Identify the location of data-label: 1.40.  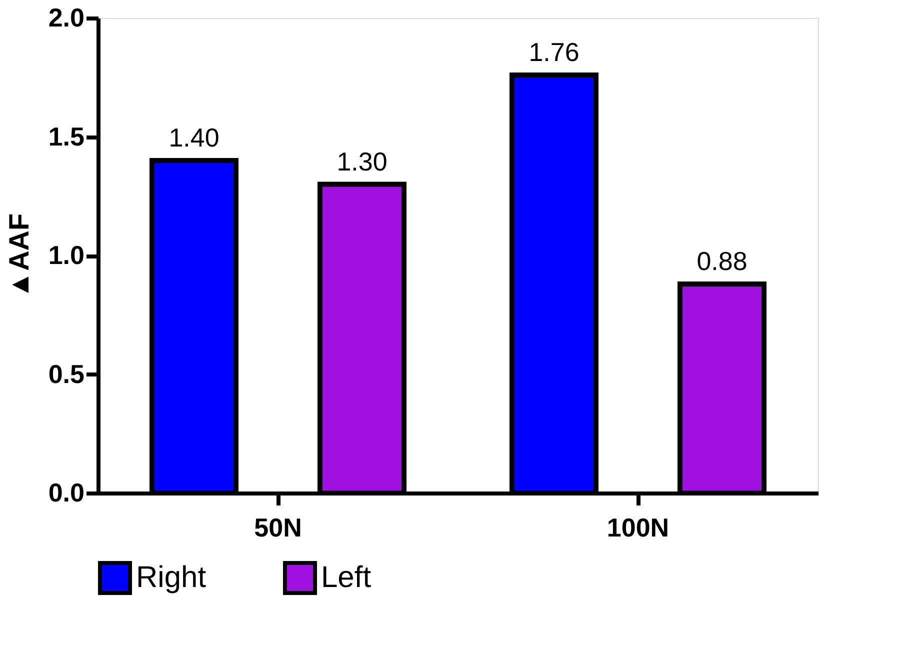
(194, 137).